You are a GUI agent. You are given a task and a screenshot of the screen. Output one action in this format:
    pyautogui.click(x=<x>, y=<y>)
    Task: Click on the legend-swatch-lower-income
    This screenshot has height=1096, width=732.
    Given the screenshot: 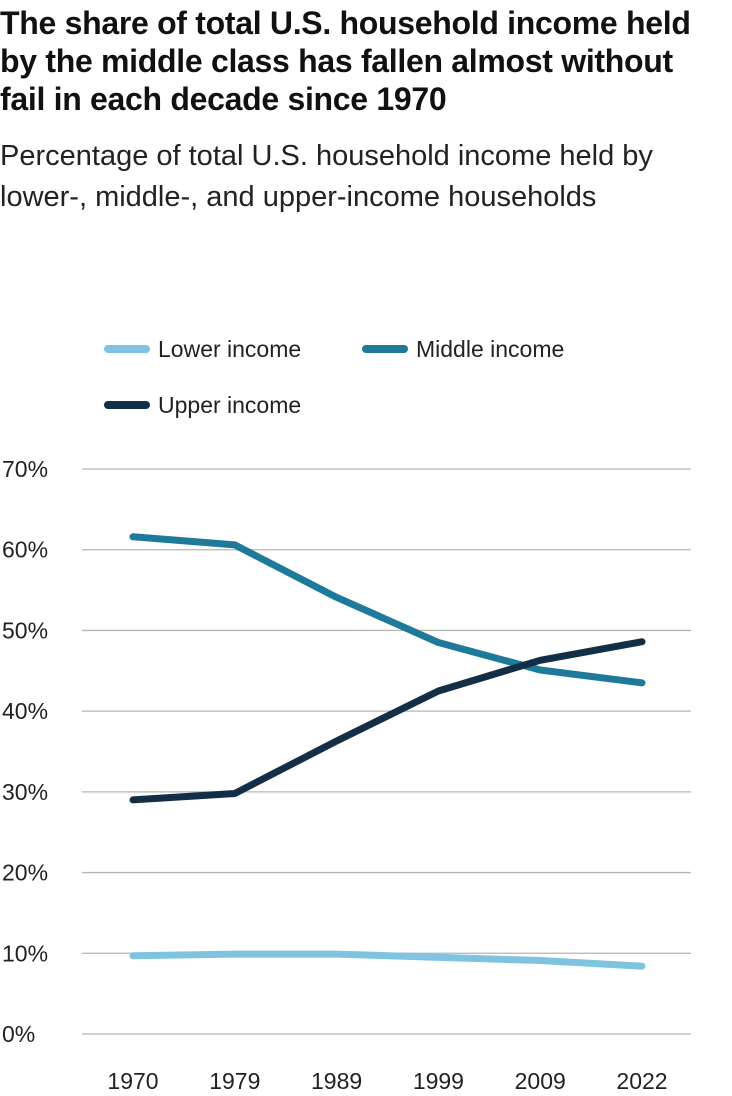 What is the action you would take?
    pyautogui.click(x=127, y=349)
    